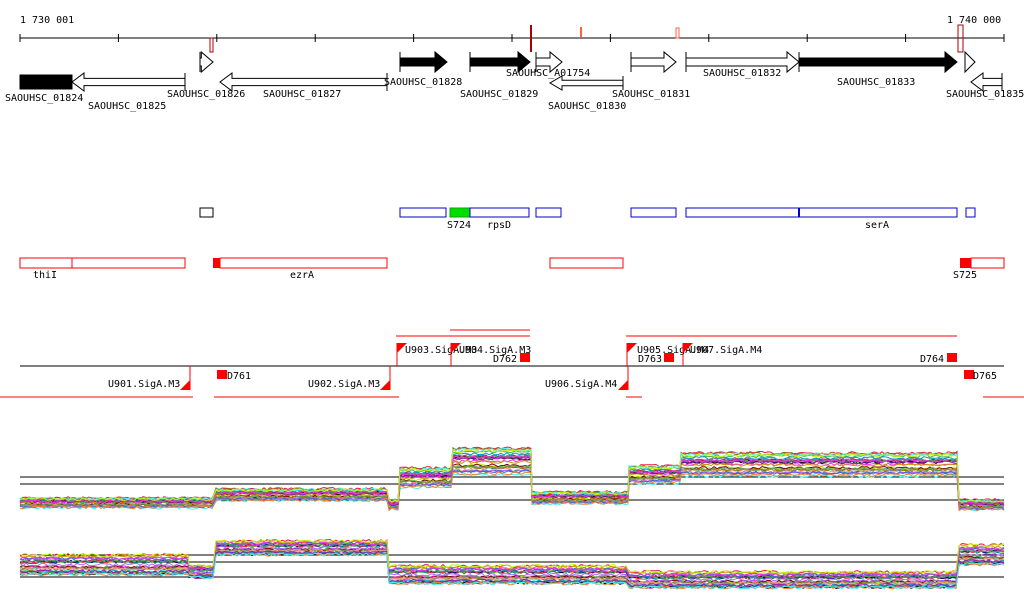  I want to click on operon-label: thiI, so click(45, 275).